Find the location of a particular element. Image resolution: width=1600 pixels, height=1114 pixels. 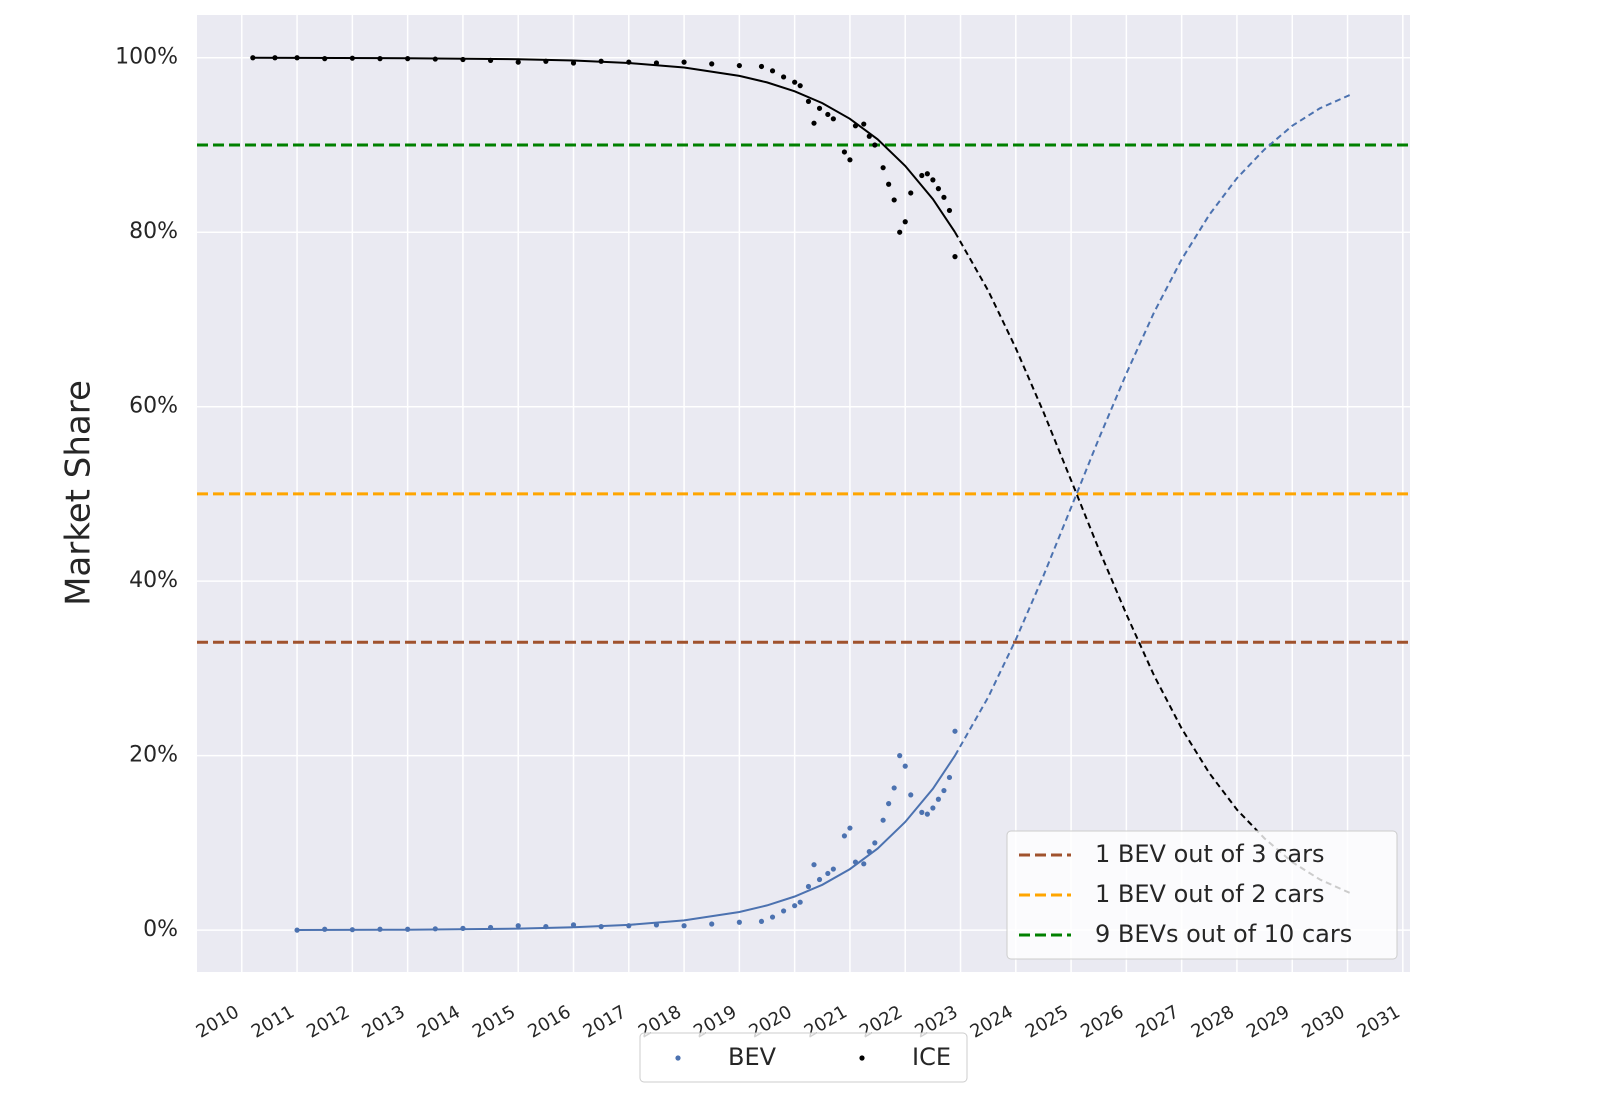

legend-label: 1 BEV out of 2 cars is located at coordinates (1209, 894).